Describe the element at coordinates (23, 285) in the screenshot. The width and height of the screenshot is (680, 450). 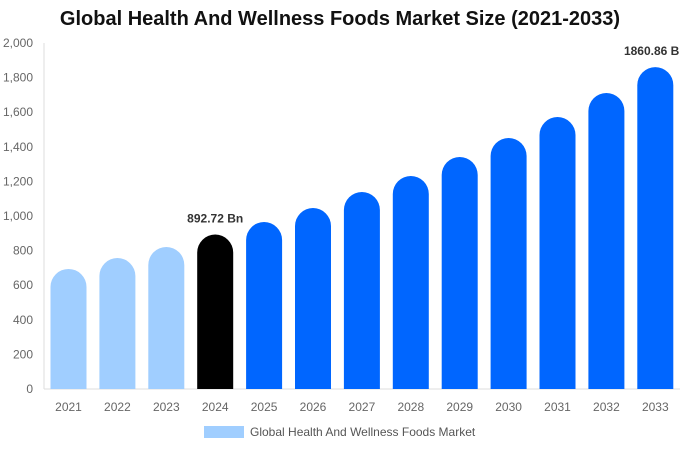
I see `y-tick-label: 600` at that location.